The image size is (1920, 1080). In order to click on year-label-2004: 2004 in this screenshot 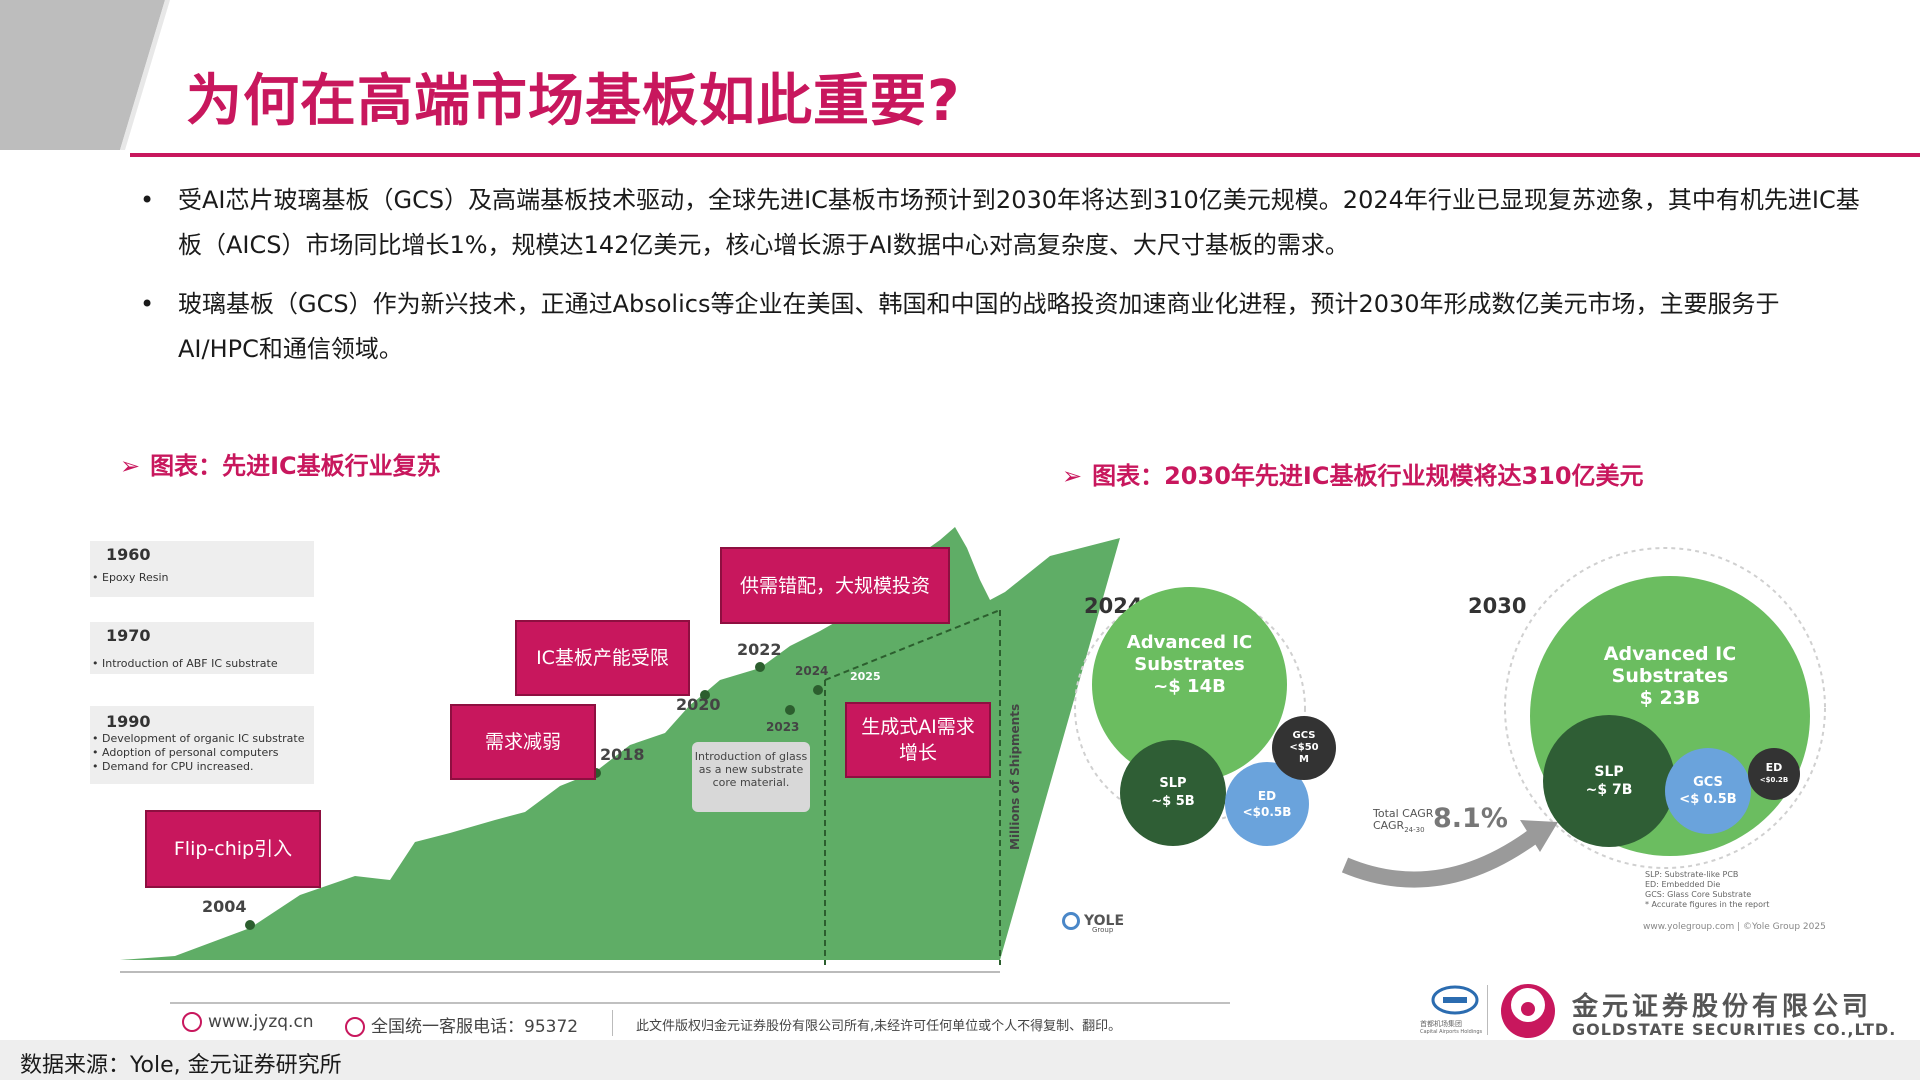, I will do `click(224, 906)`.